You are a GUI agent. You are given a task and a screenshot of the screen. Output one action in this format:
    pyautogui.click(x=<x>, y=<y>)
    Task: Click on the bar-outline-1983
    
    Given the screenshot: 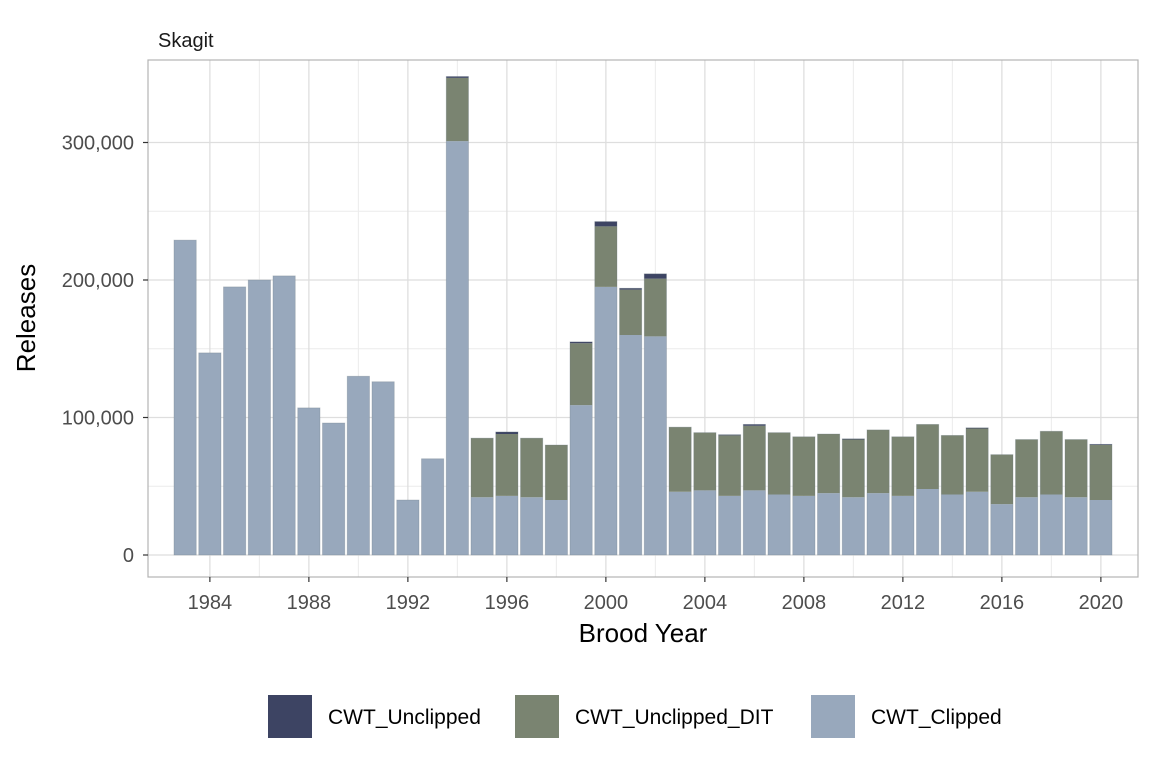 What is the action you would take?
    pyautogui.click(x=185, y=397)
    